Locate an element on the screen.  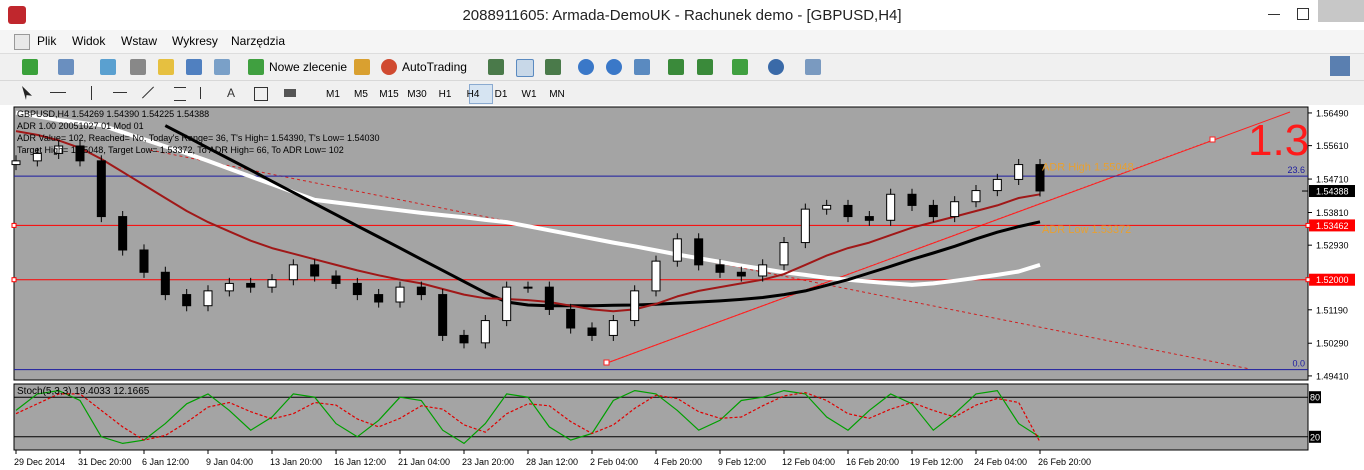
y-tick-label: 1.49410 is located at coordinates (1332, 376).